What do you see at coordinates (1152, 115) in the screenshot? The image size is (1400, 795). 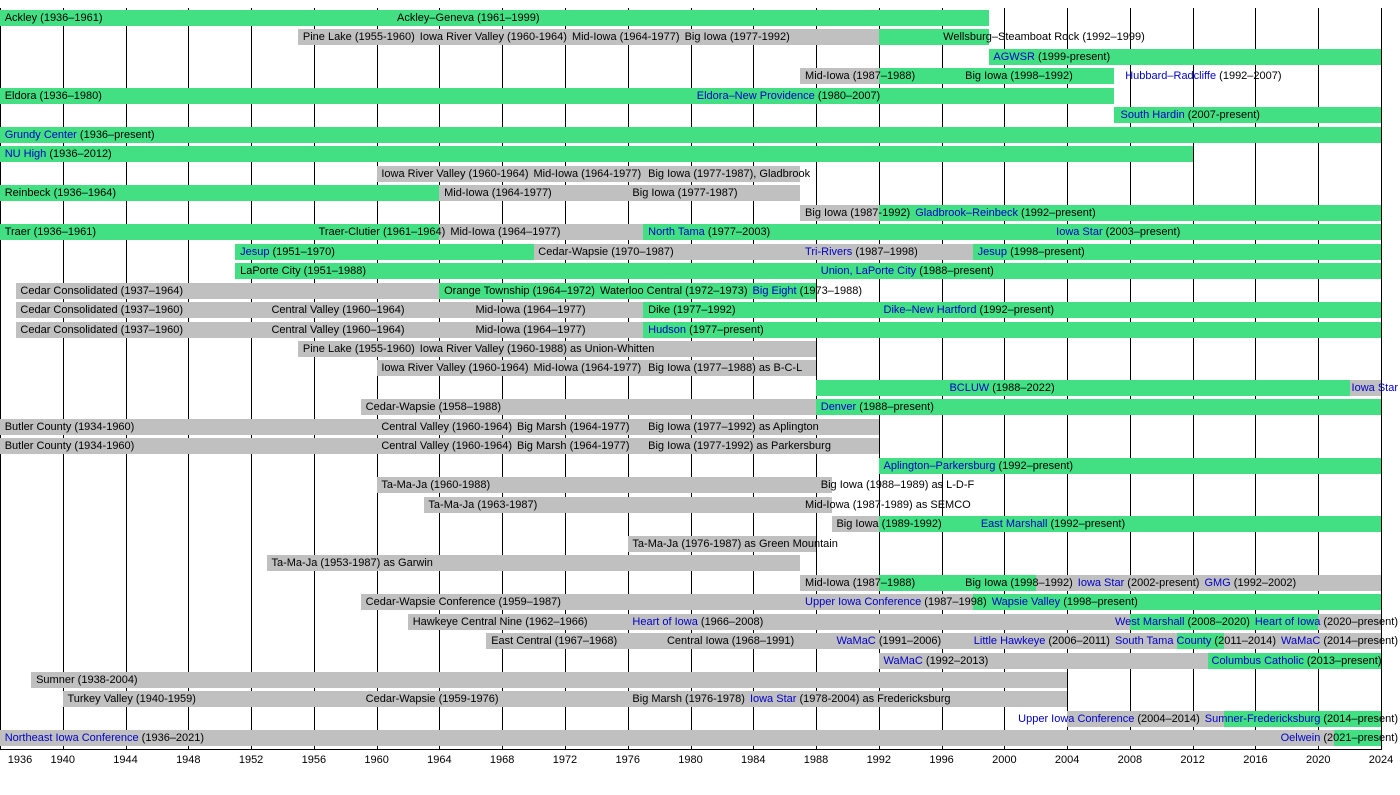 I see `school-link: South Hardin` at bounding box center [1152, 115].